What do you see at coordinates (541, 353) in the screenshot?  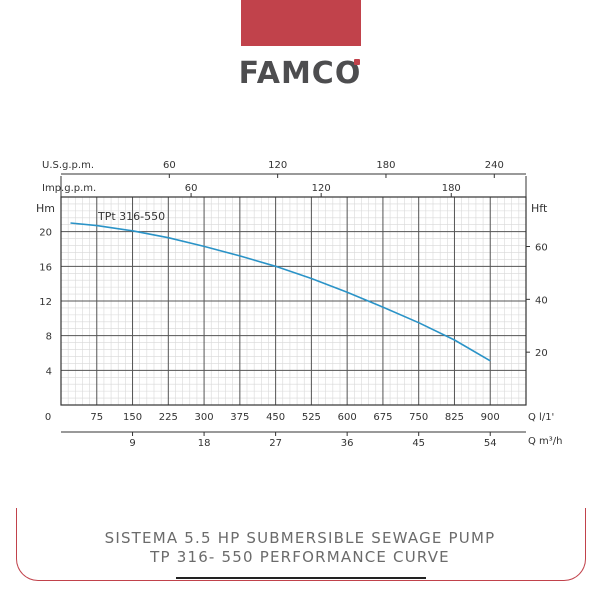 I see `y-right-tick-label: 20` at bounding box center [541, 353].